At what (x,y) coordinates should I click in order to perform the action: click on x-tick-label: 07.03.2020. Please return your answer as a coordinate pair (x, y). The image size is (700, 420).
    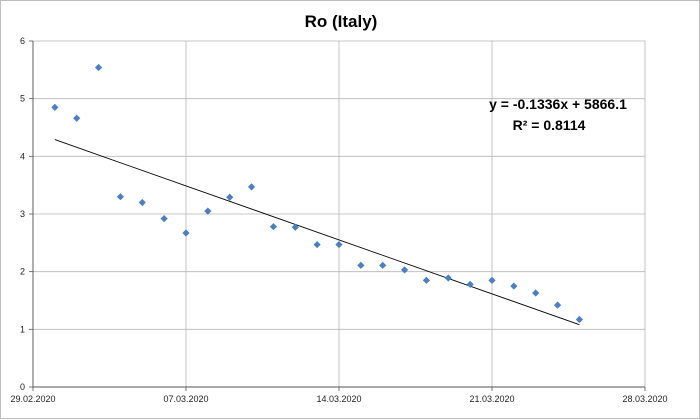
    Looking at the image, I should click on (185, 399).